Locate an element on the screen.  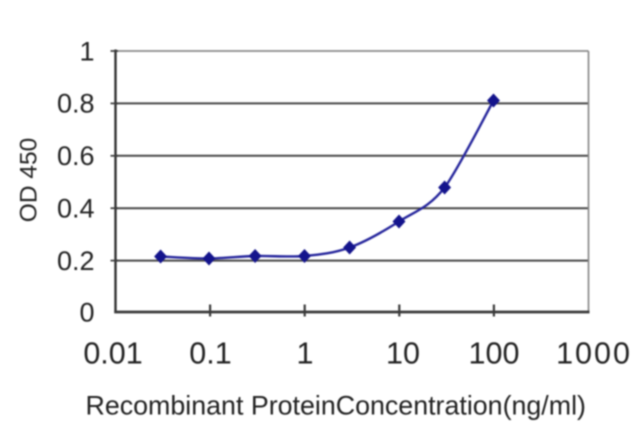
svg-text: 100 is located at coordinates (494, 354).